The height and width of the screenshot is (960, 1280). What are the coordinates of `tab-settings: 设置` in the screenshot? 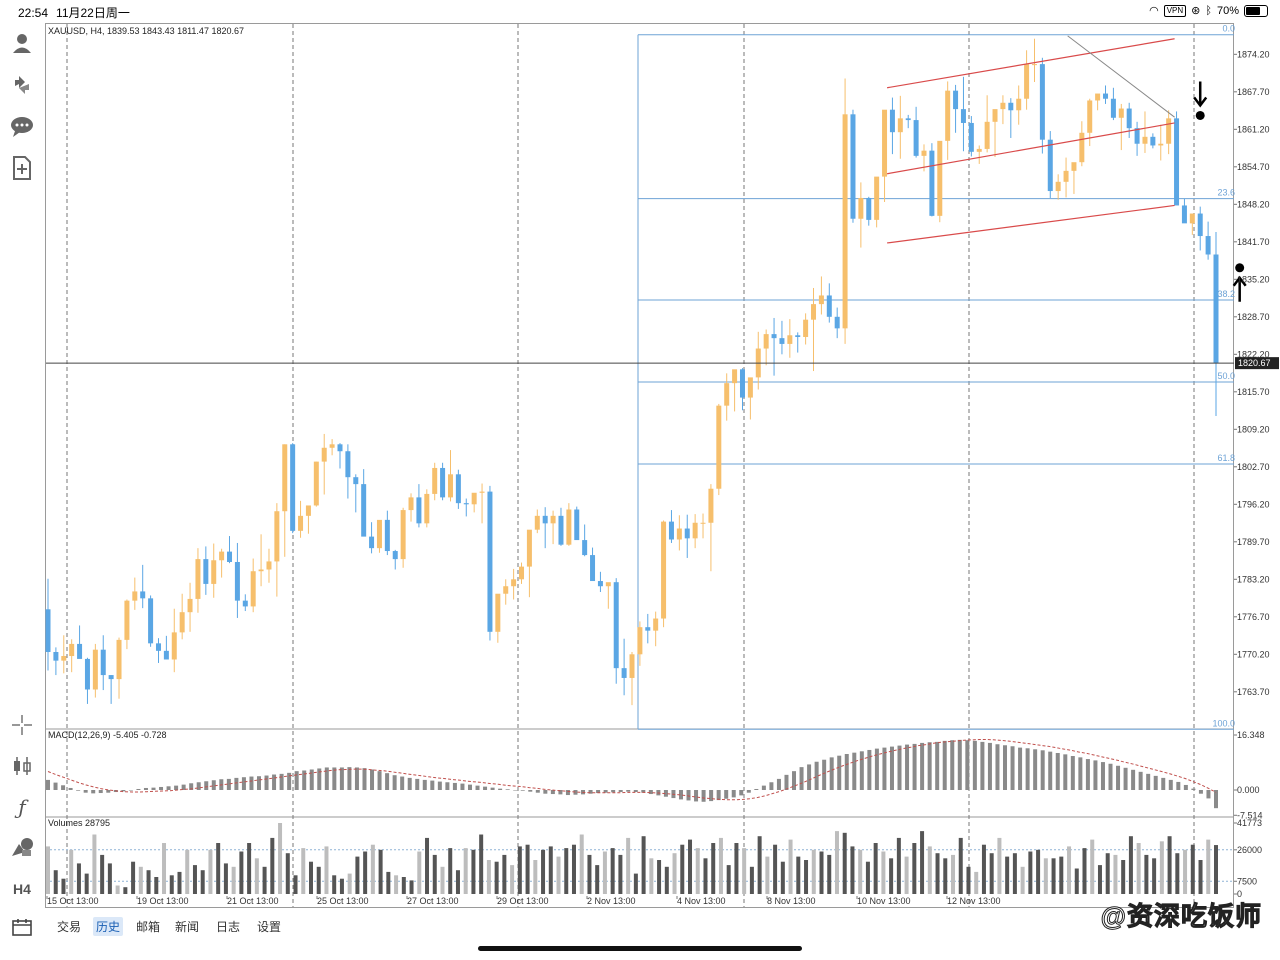 It's located at (269, 927).